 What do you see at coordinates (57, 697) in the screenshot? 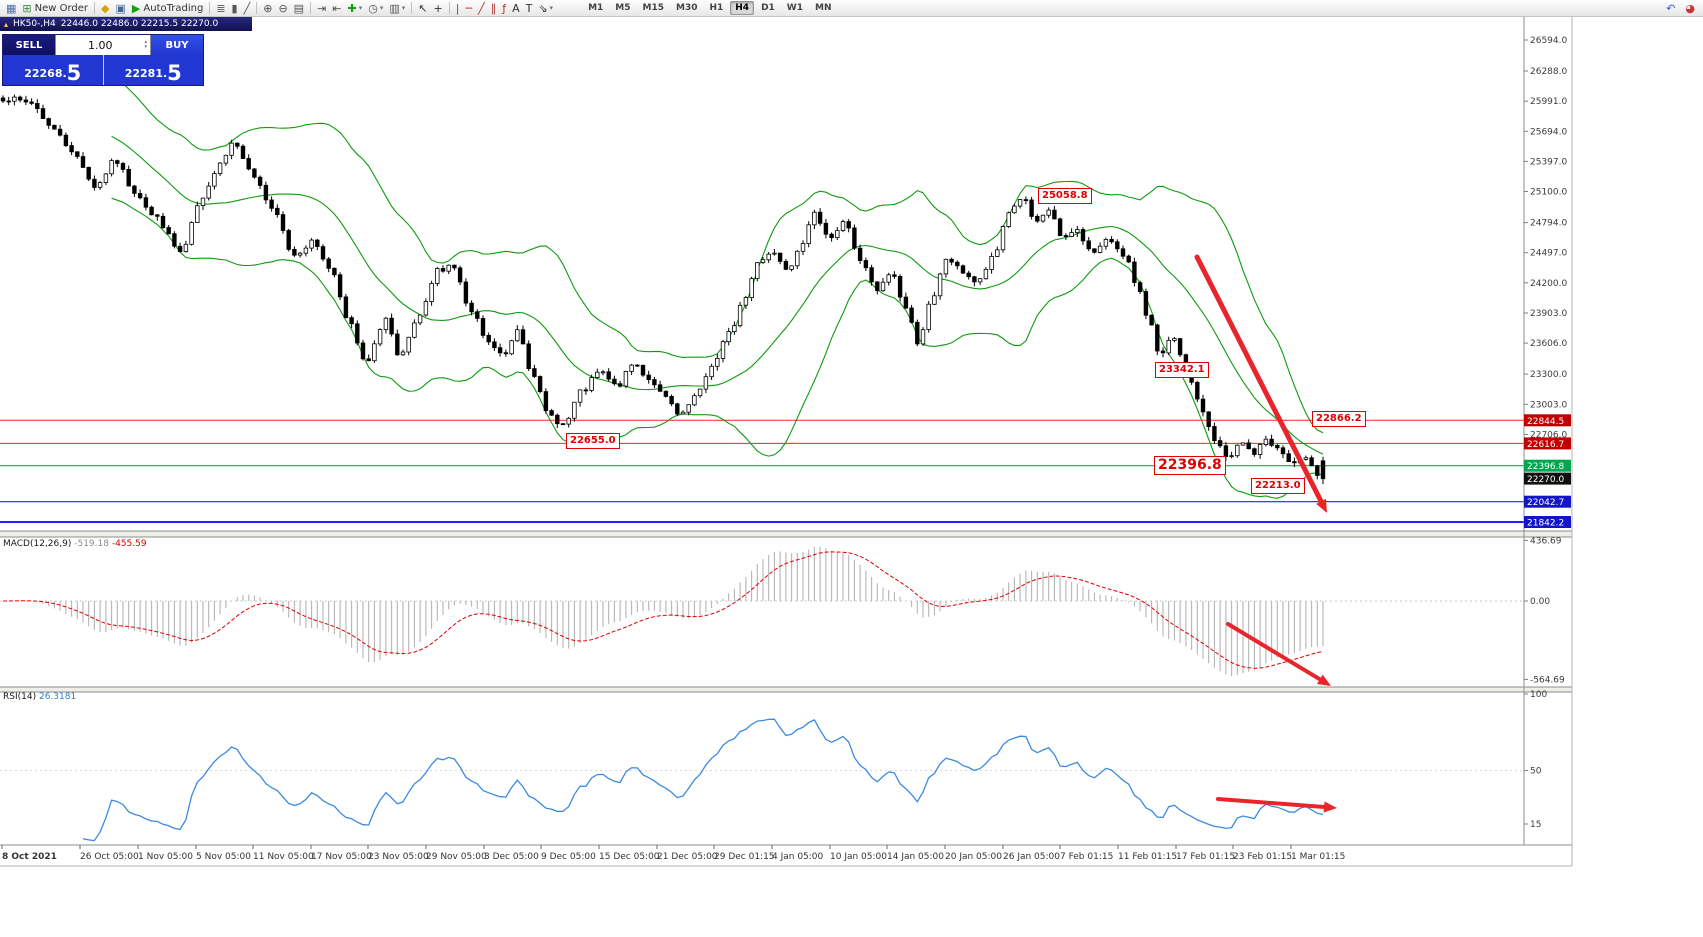
I see `rsi-value: 26.3181` at bounding box center [57, 697].